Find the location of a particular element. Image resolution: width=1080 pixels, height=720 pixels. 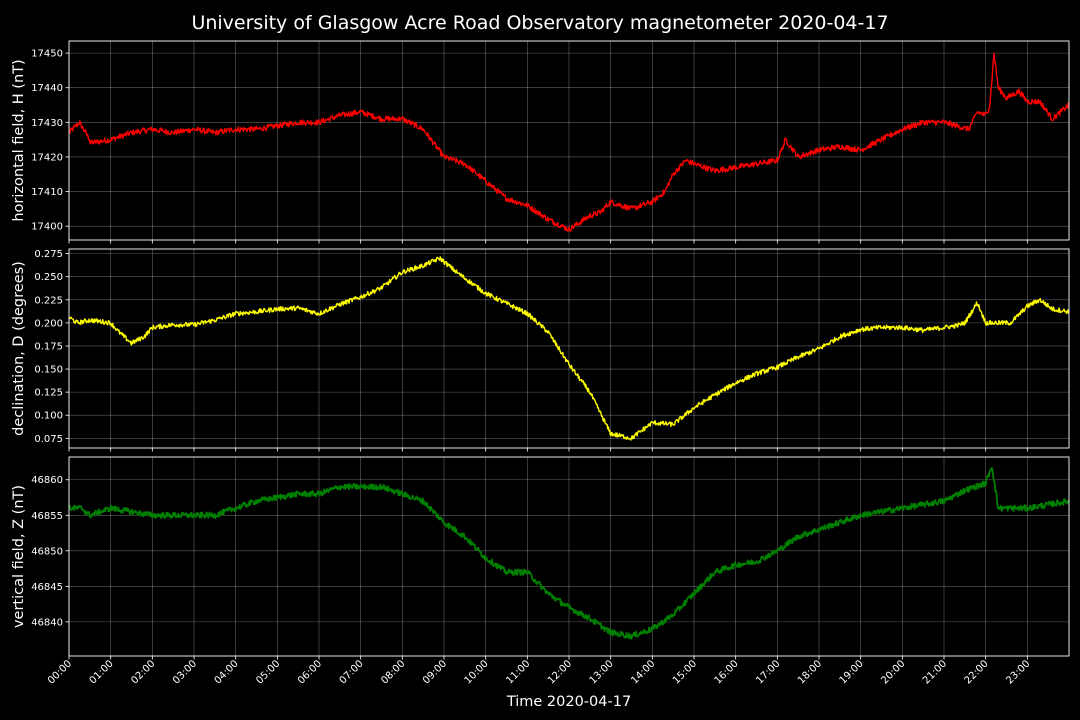

y-tick-label: 0.275 is located at coordinates (48, 254).